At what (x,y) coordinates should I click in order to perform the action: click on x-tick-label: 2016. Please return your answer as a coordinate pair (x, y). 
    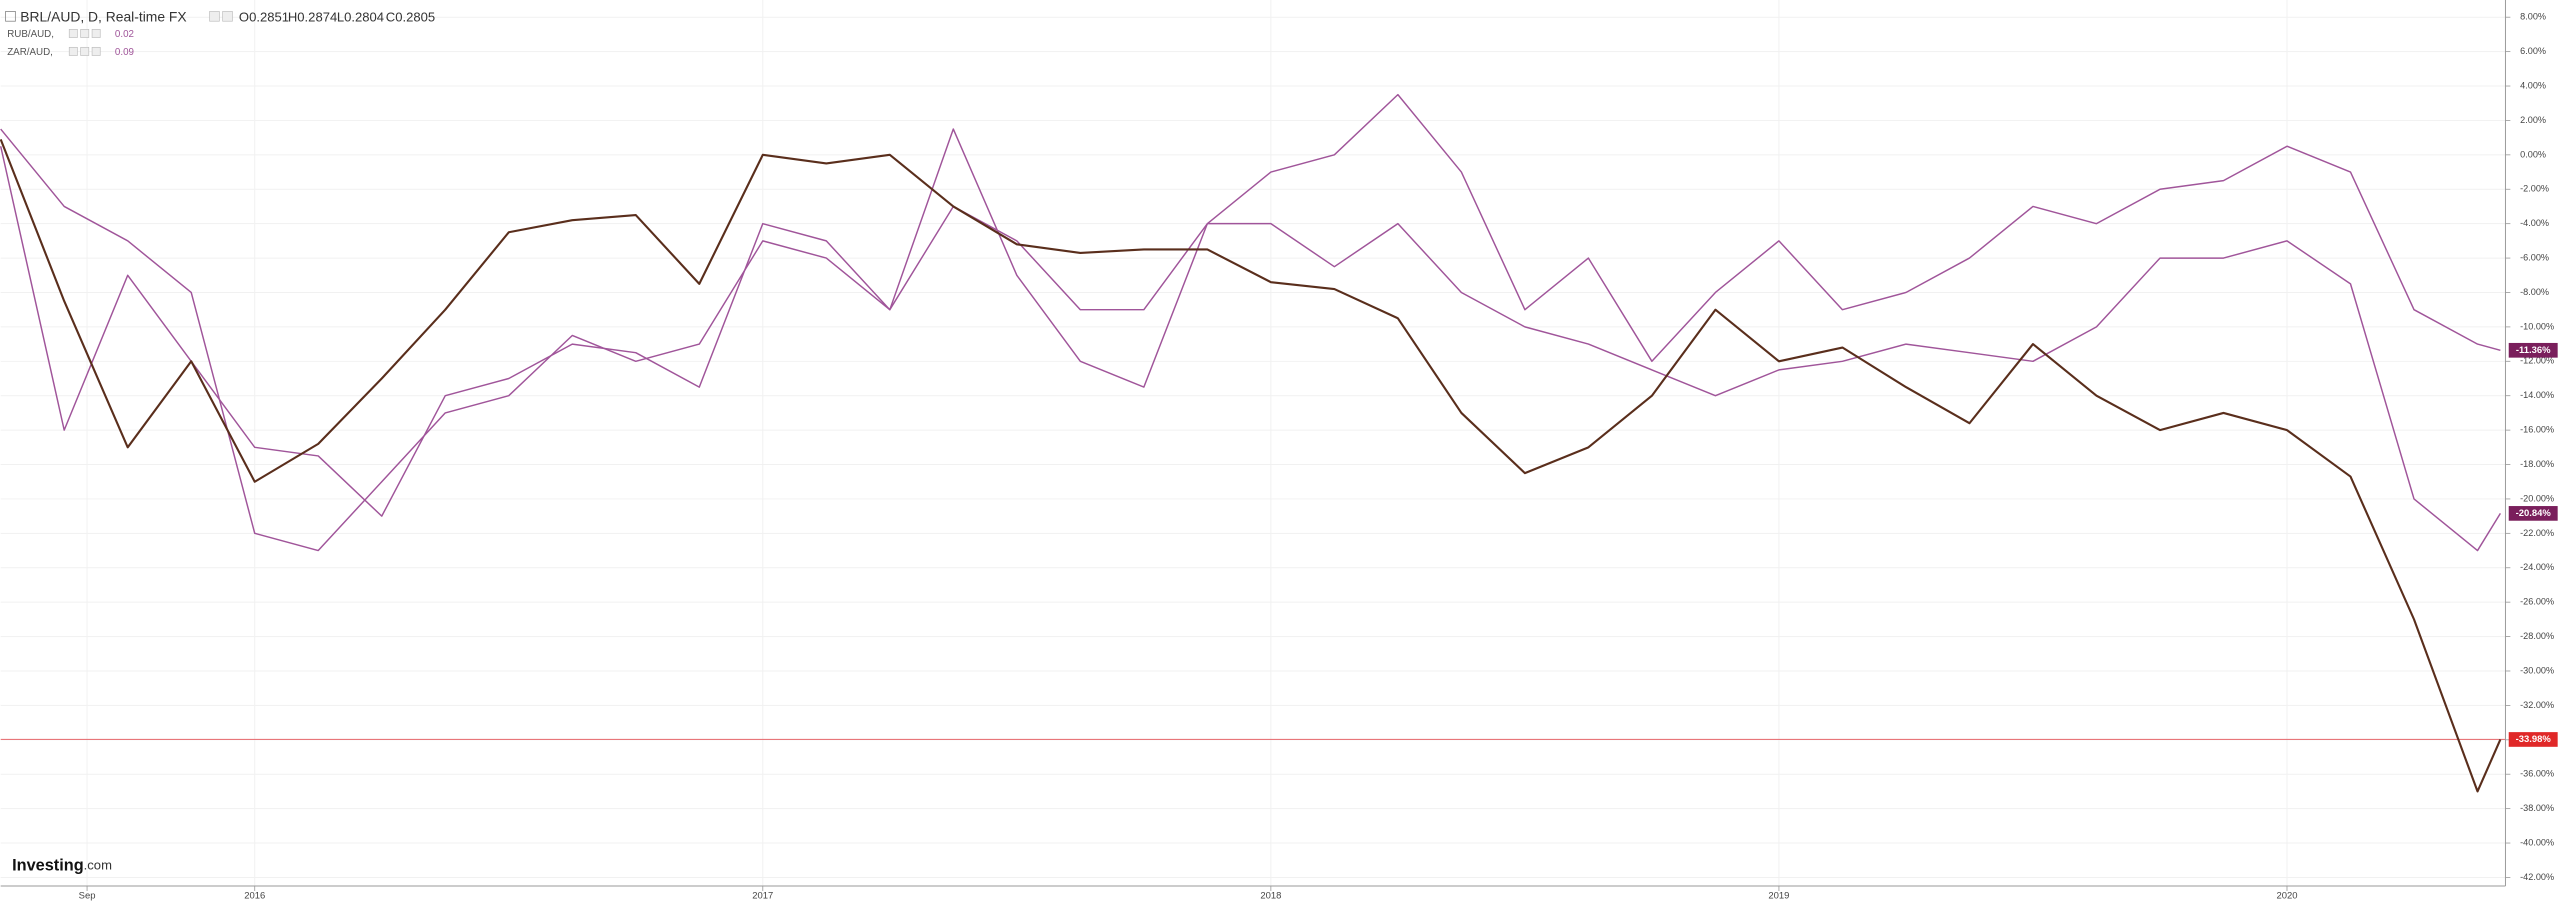
    Looking at the image, I should click on (254, 895).